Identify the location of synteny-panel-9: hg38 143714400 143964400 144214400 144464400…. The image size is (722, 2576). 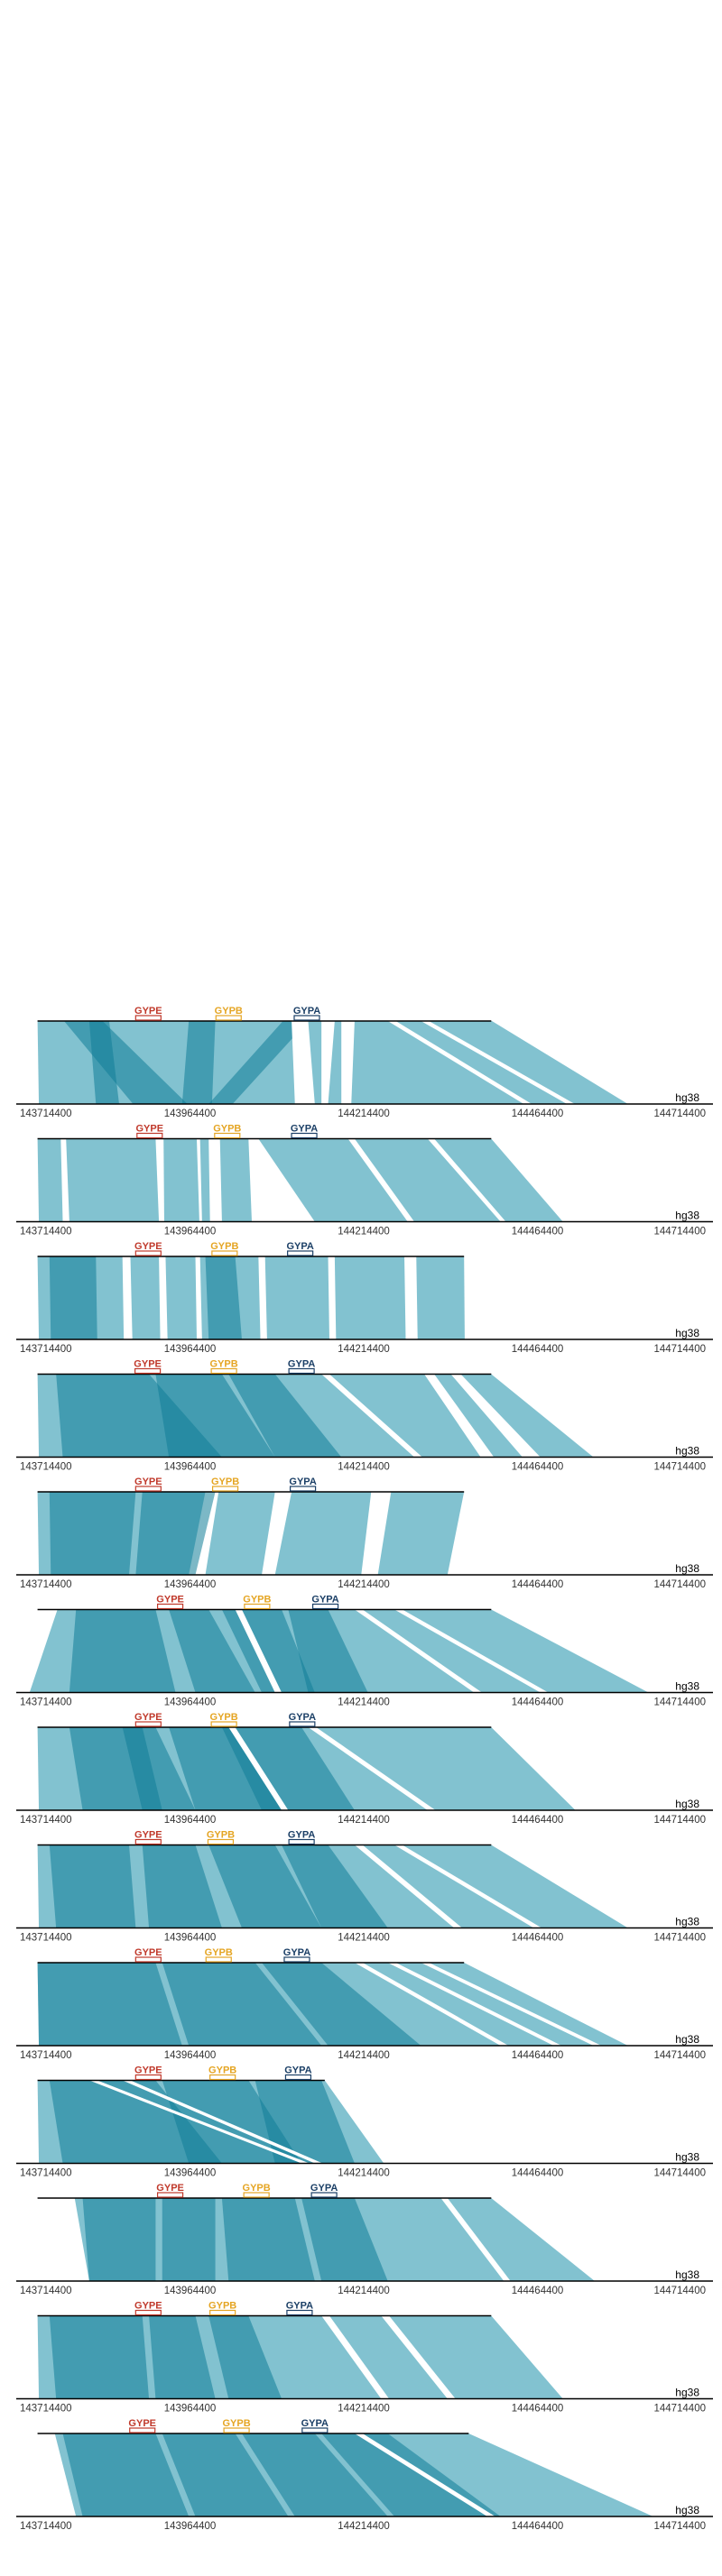
(364, 2004).